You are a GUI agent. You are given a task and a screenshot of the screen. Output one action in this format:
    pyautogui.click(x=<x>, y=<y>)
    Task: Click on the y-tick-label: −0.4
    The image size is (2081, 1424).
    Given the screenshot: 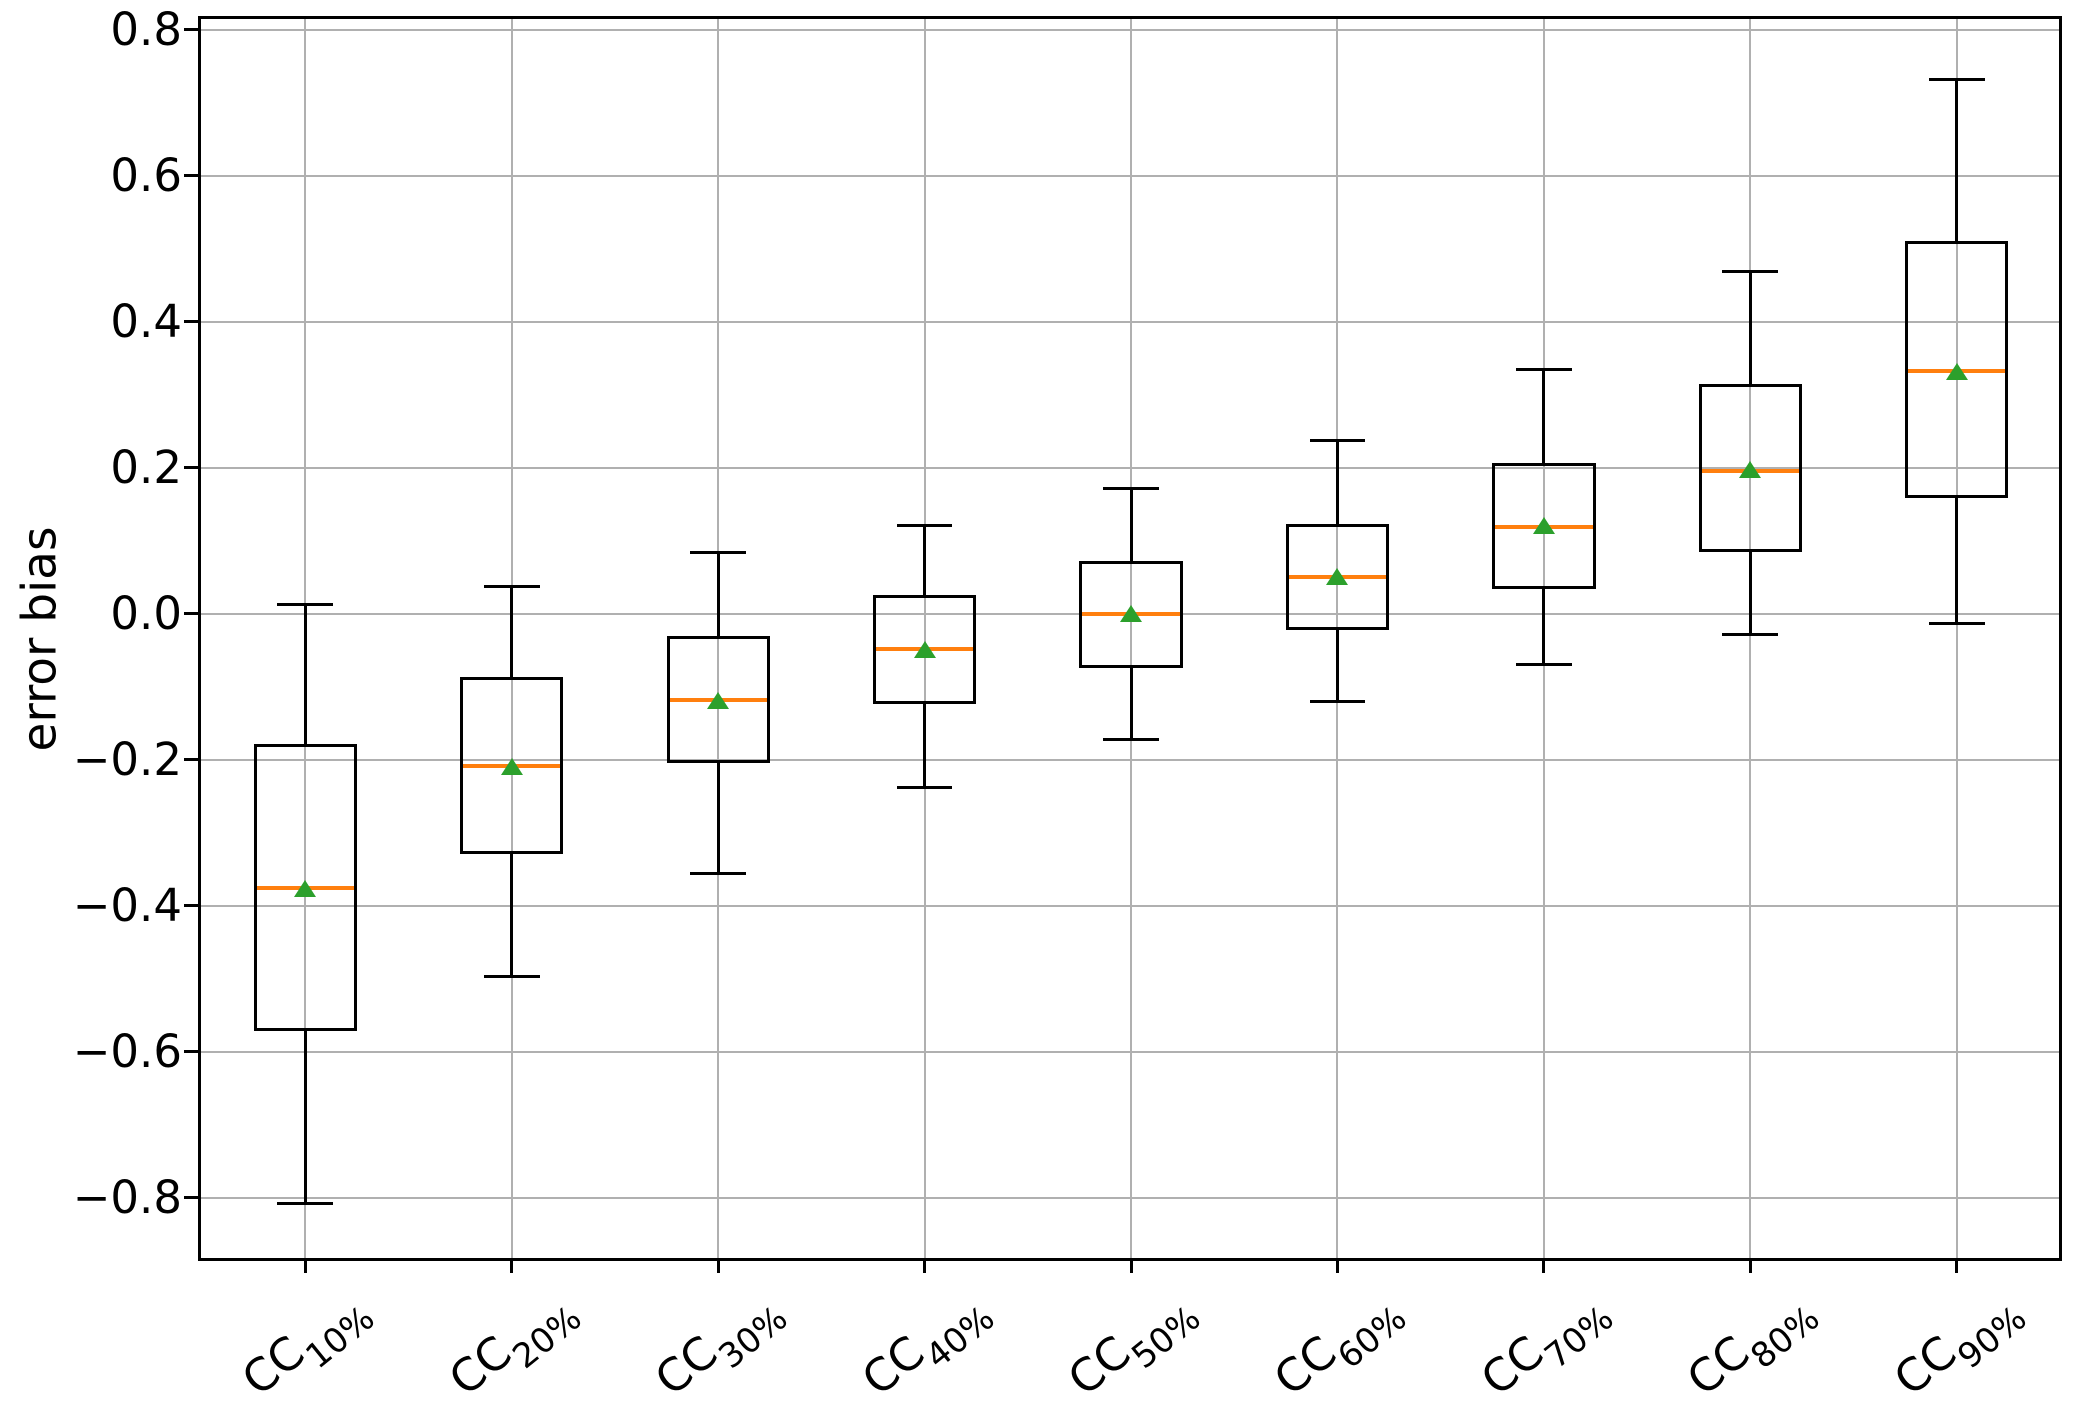 What is the action you would take?
    pyautogui.click(x=127, y=905)
    